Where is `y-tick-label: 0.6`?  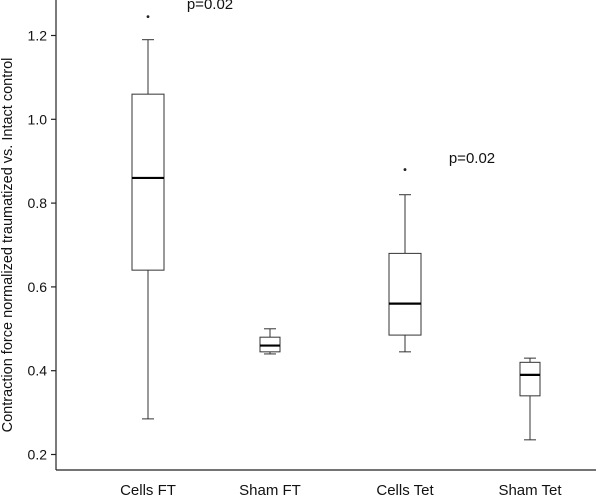
y-tick-label: 0.6 is located at coordinates (38, 287).